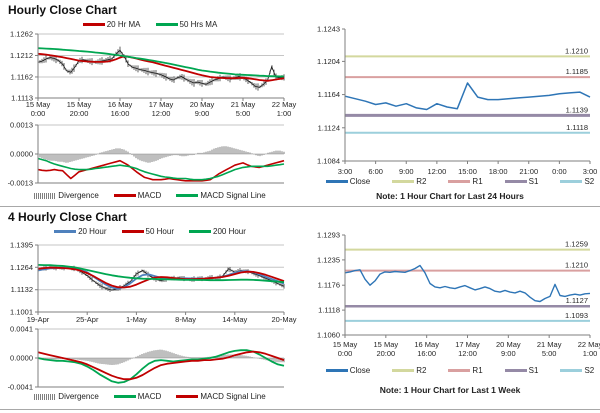  What do you see at coordinates (146, 154) in the screenshot?
I see `hourly-macd-chart: 0.0013 0.0000 -0.0013` at bounding box center [146, 154].